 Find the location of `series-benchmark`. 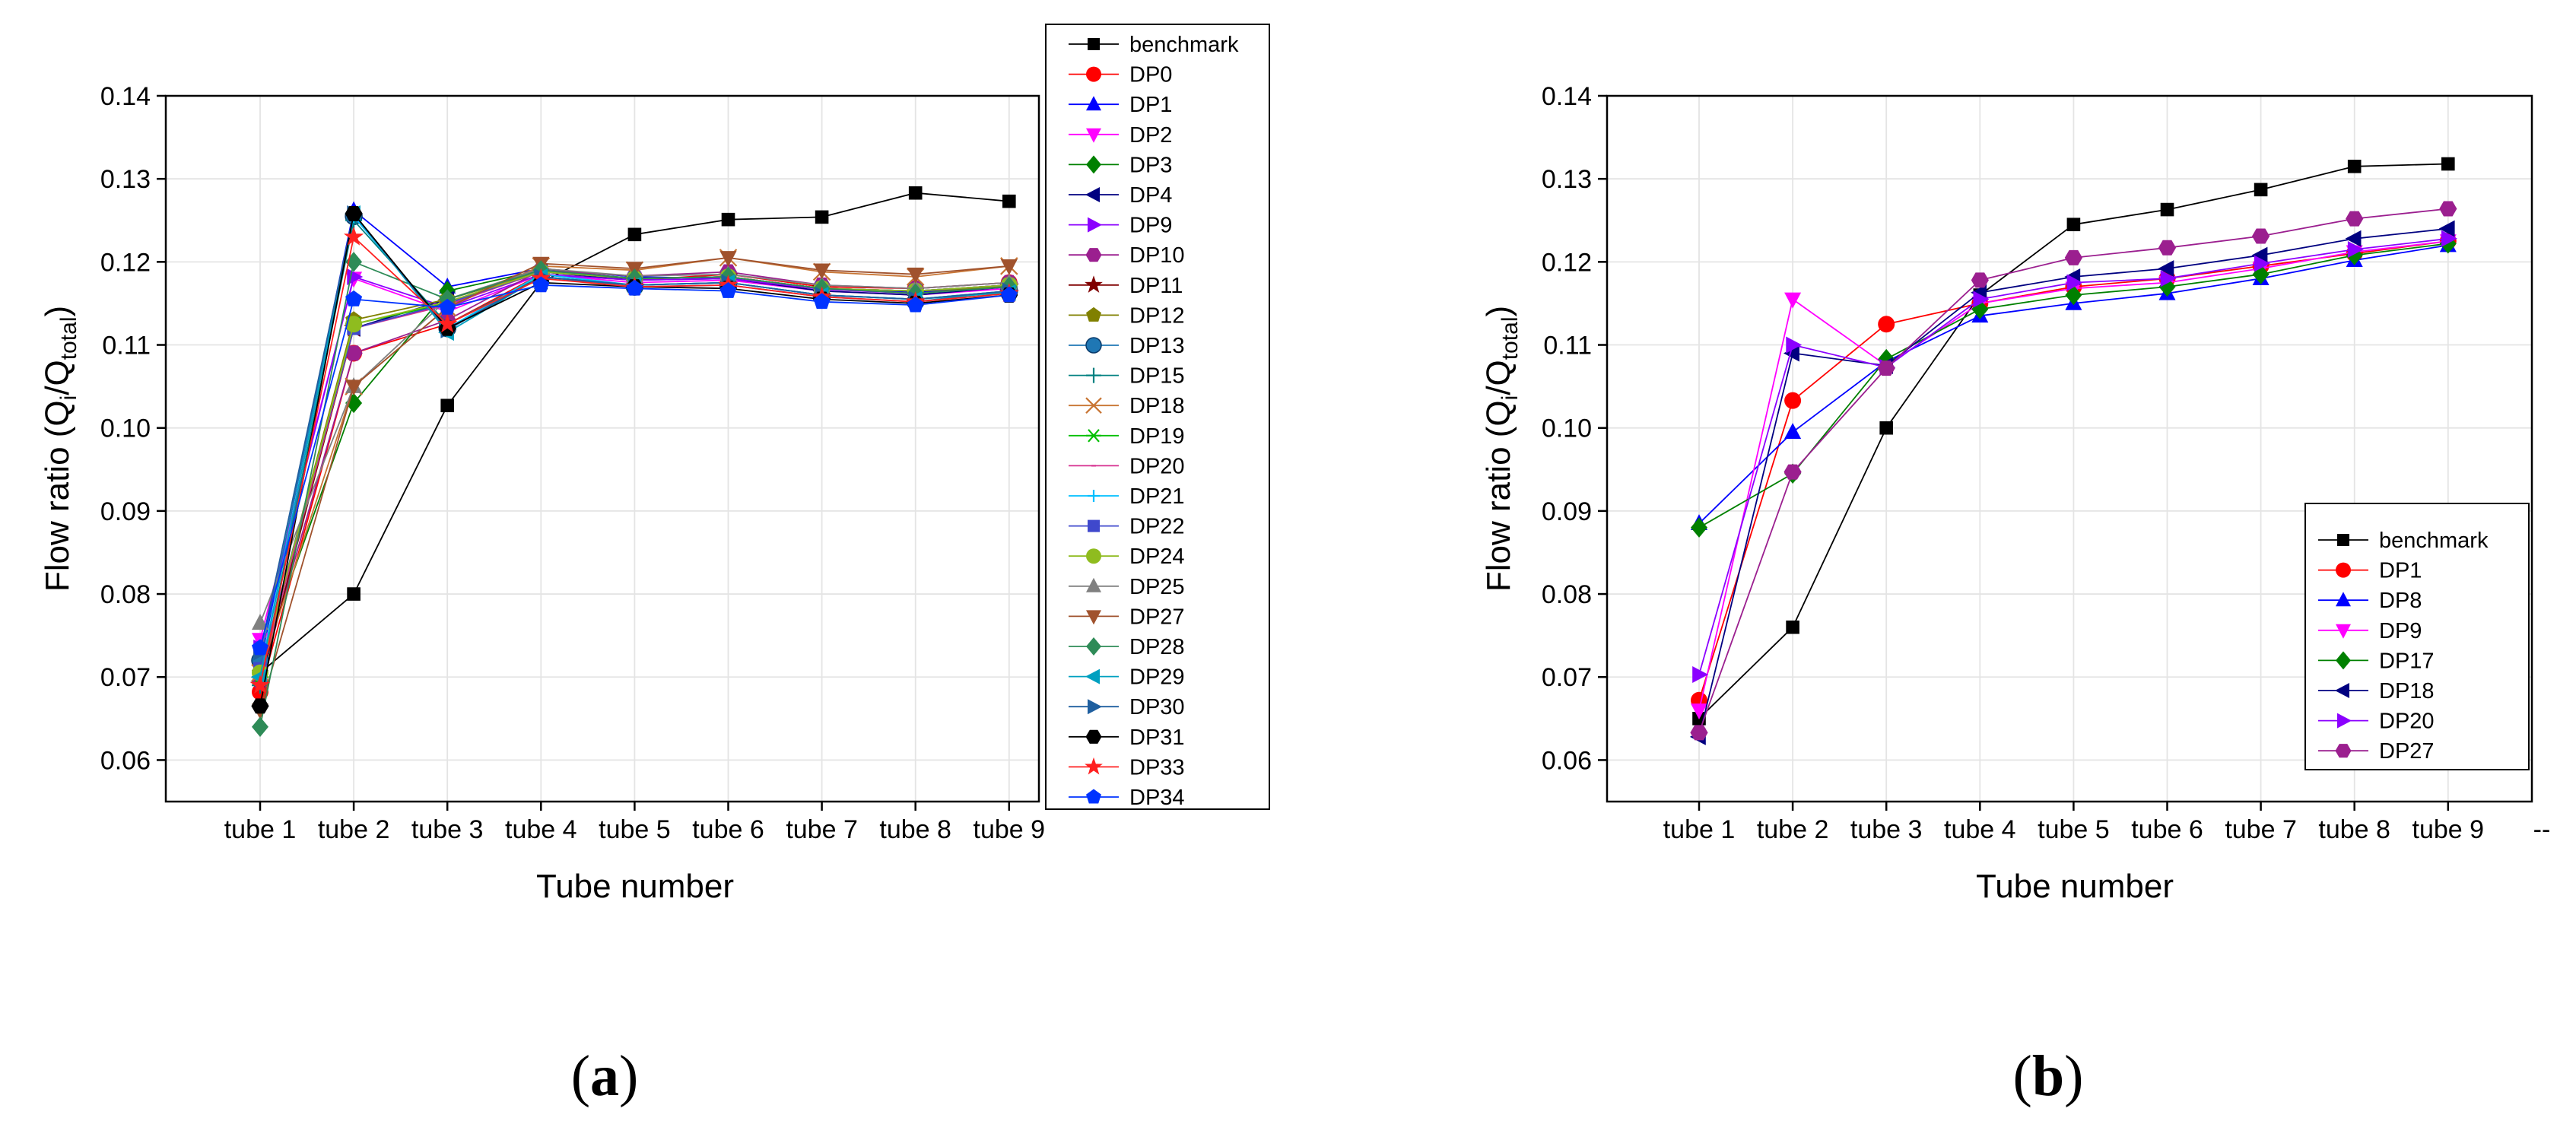

series-benchmark is located at coordinates (2073, 441).